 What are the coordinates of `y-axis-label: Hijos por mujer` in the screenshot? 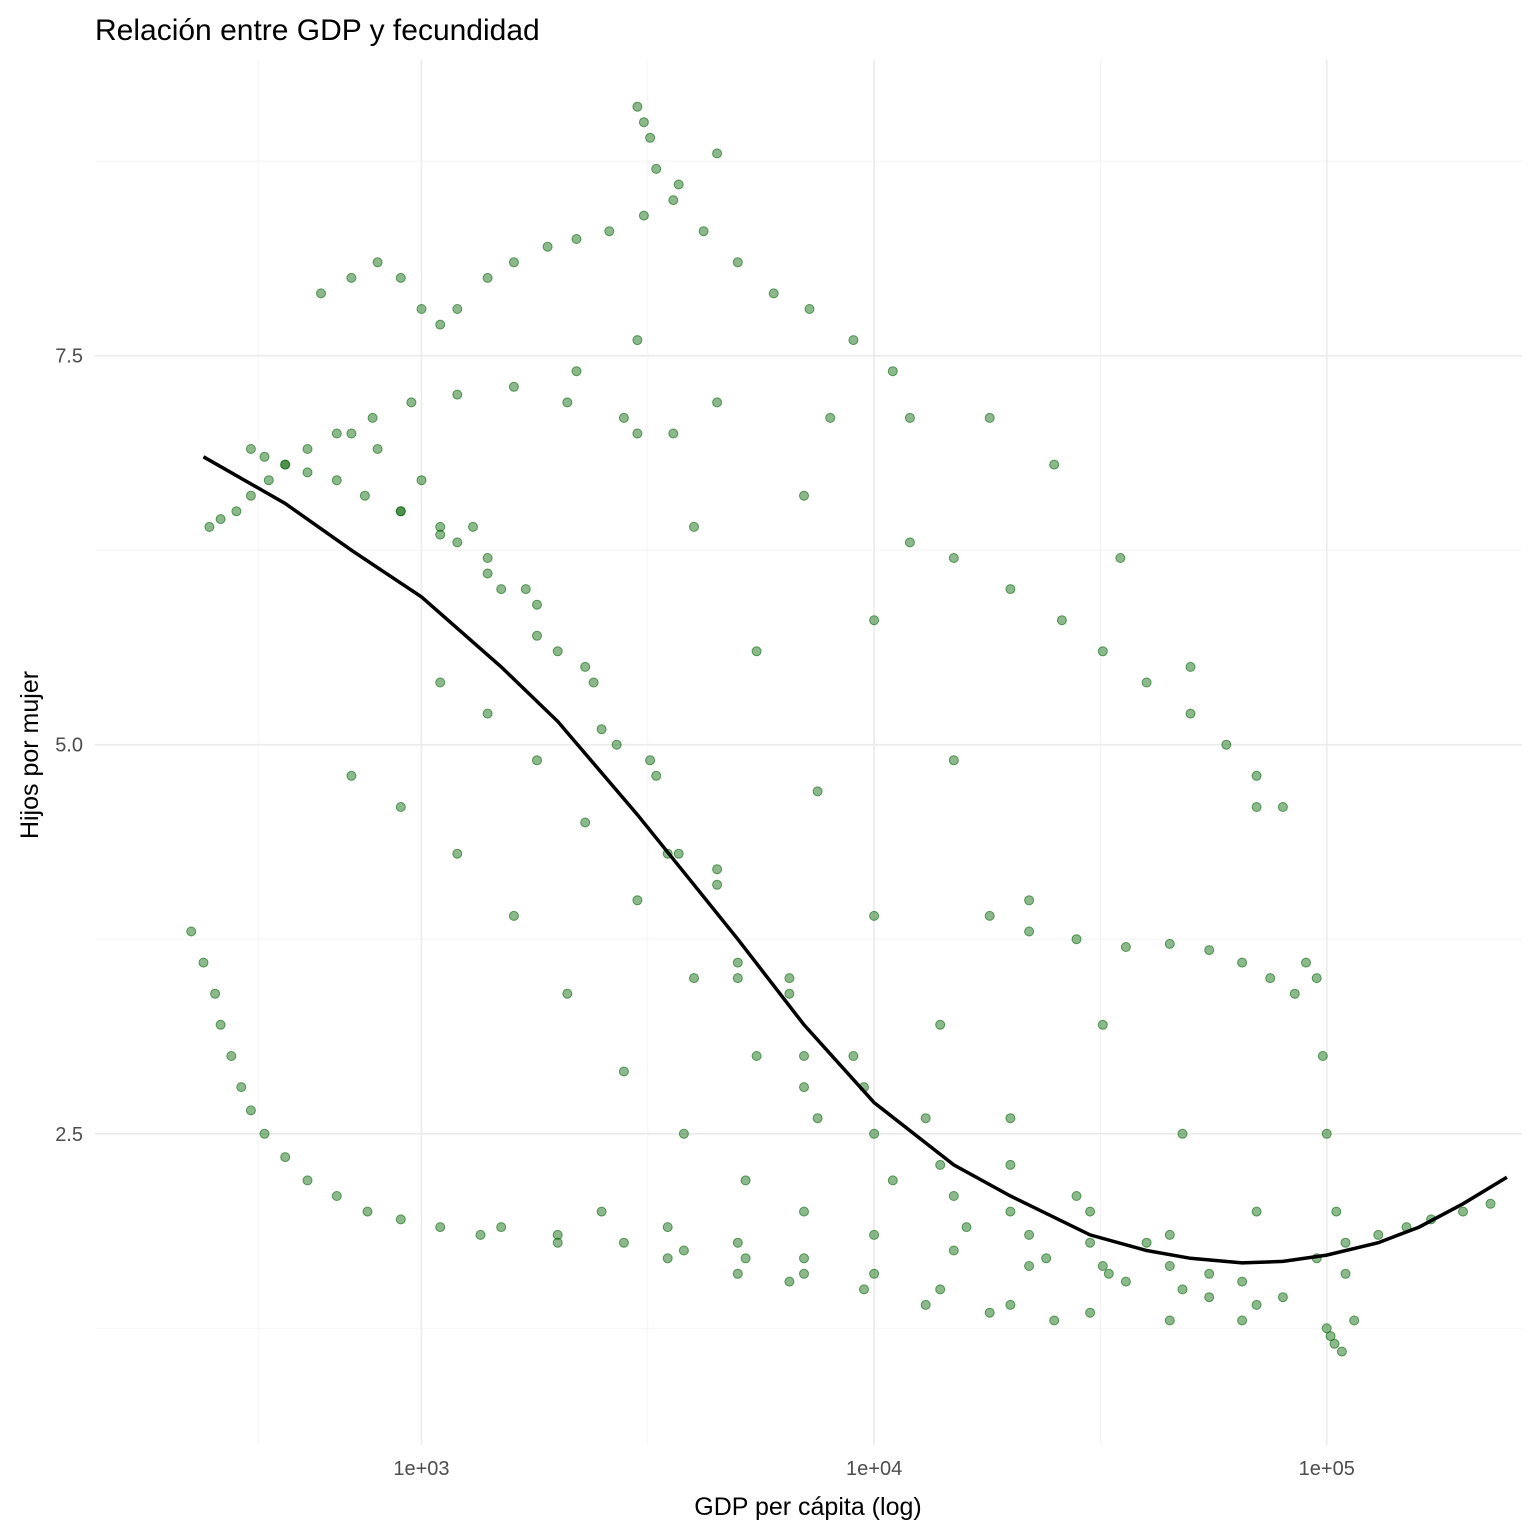 It's located at (30, 755).